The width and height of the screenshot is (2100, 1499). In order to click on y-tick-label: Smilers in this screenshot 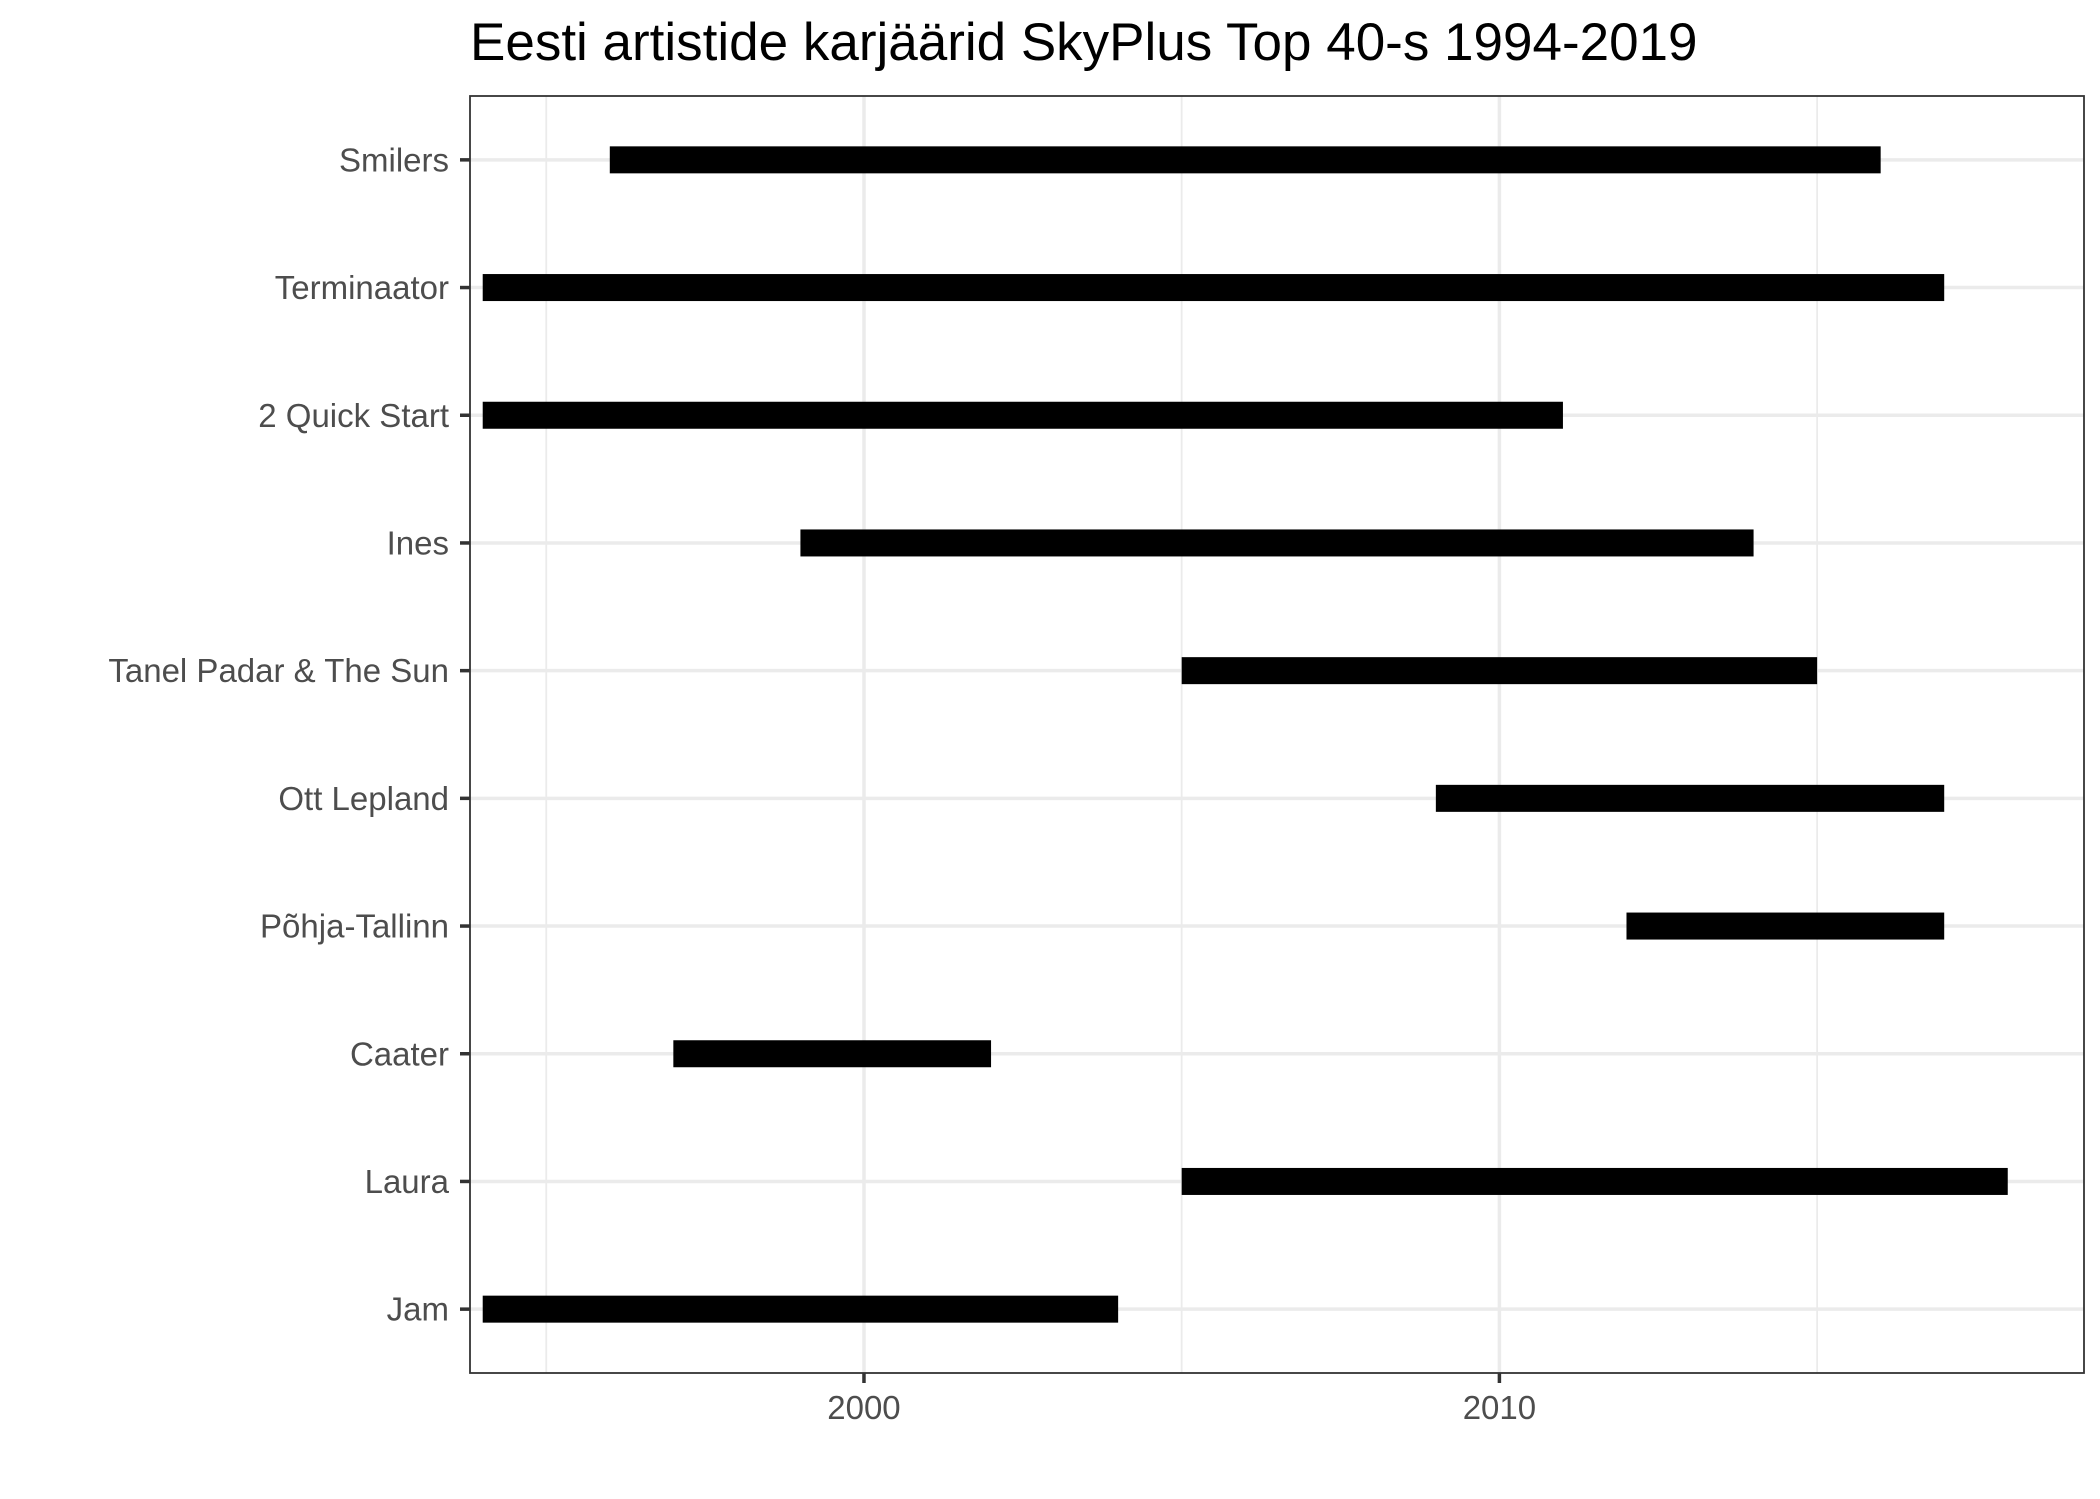, I will do `click(394, 159)`.